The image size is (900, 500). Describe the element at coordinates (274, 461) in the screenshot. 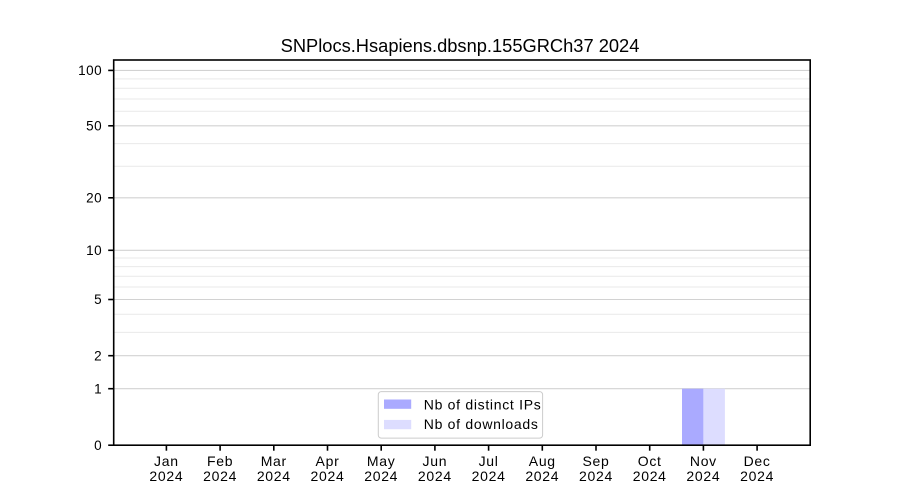

I see `svg-text: Mar` at that location.